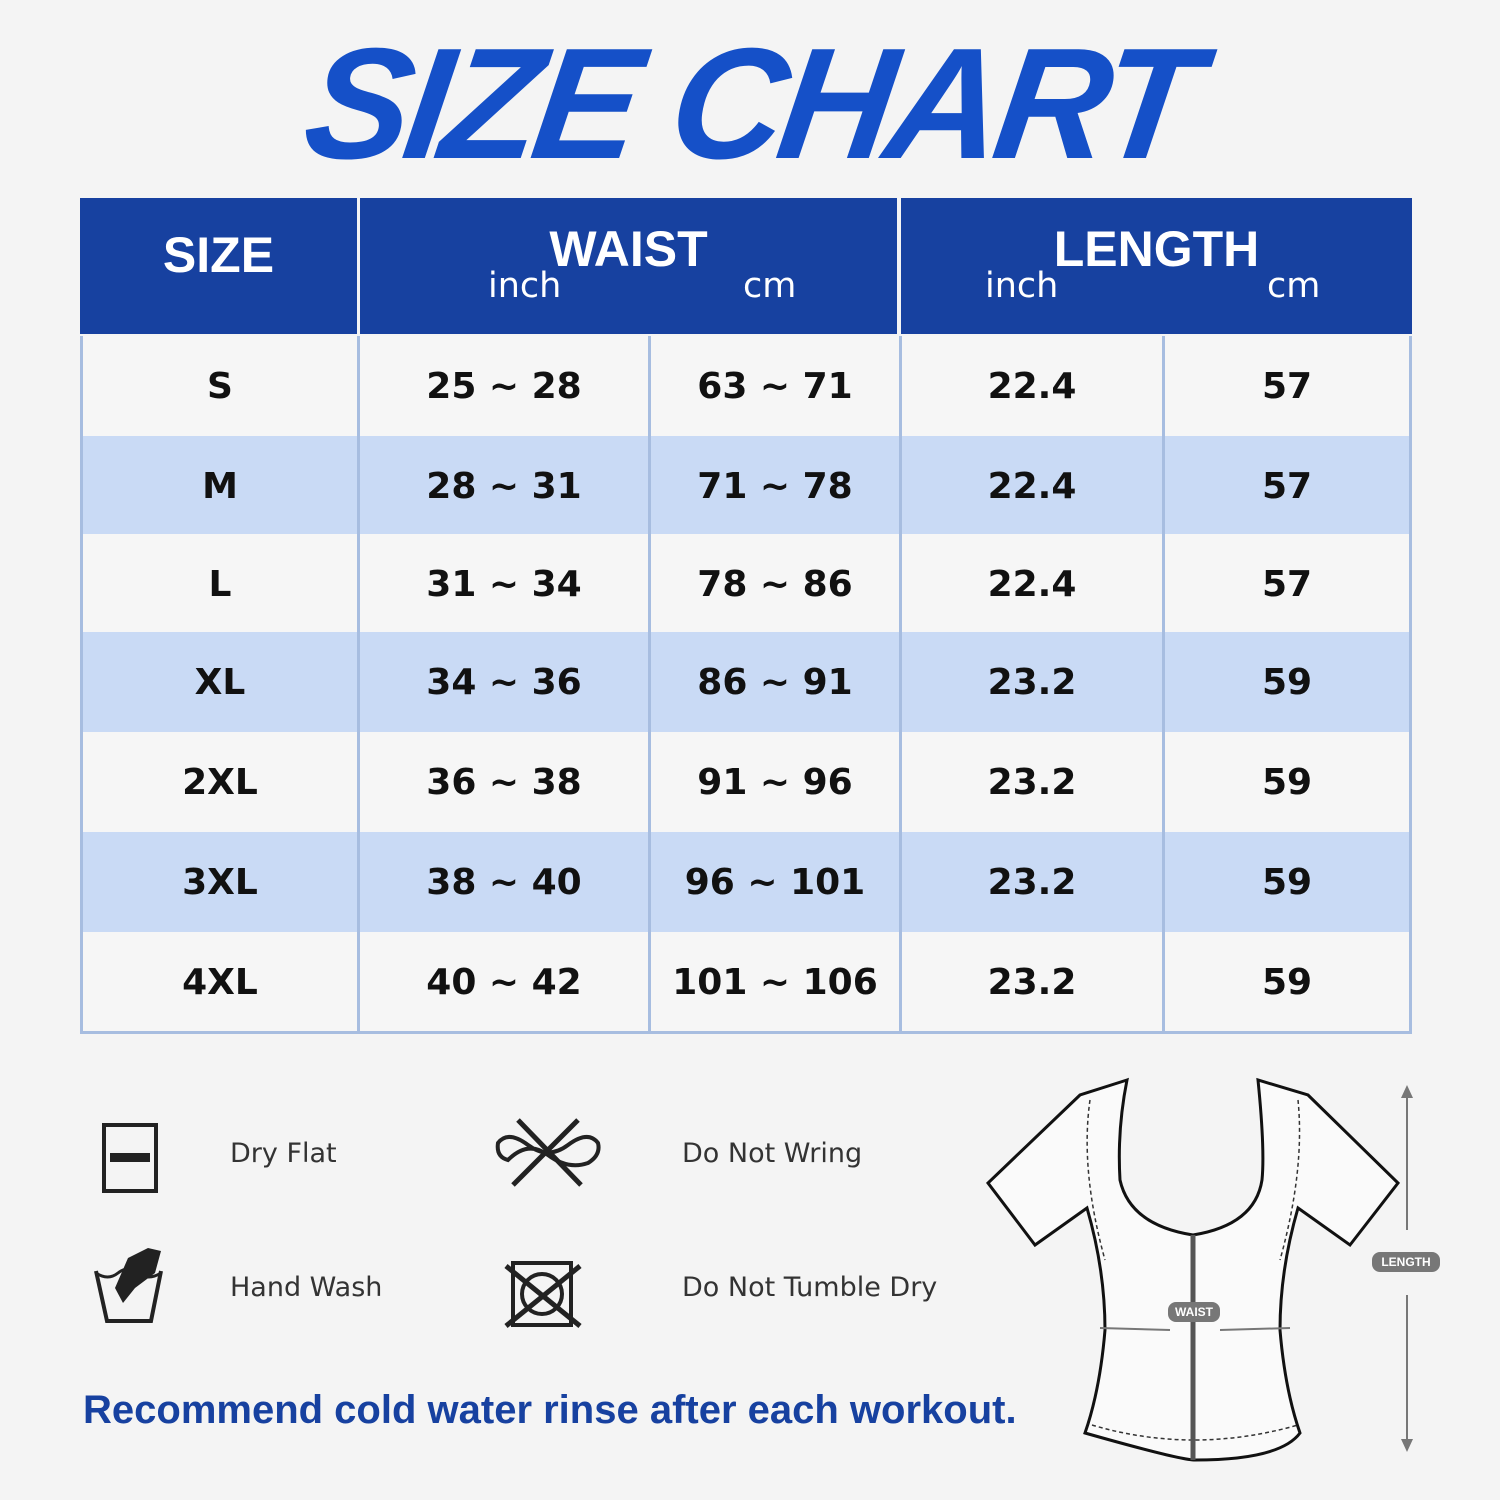 This screenshot has height=1500, width=1500. I want to click on cell-waist-inch: 38 ~ 40, so click(502, 882).